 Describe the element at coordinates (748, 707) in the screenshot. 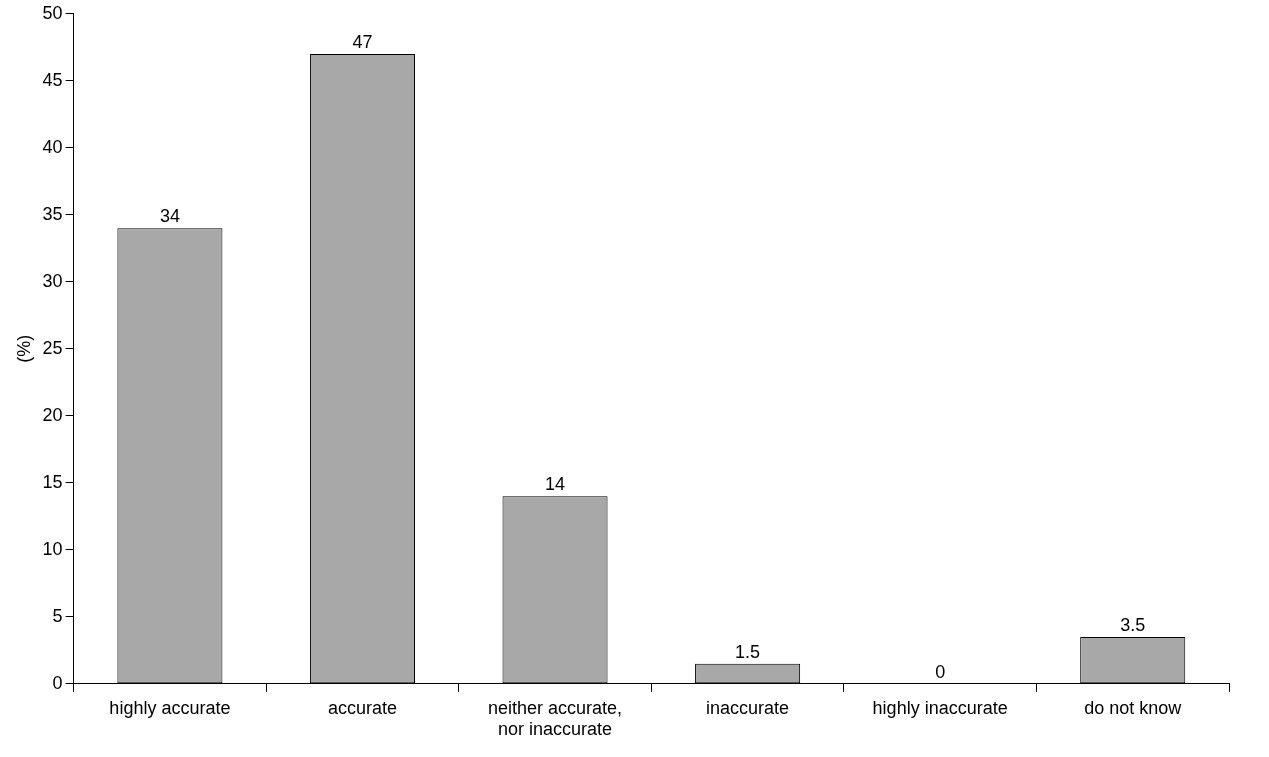

I see `x-tick-label: inaccurate` at that location.